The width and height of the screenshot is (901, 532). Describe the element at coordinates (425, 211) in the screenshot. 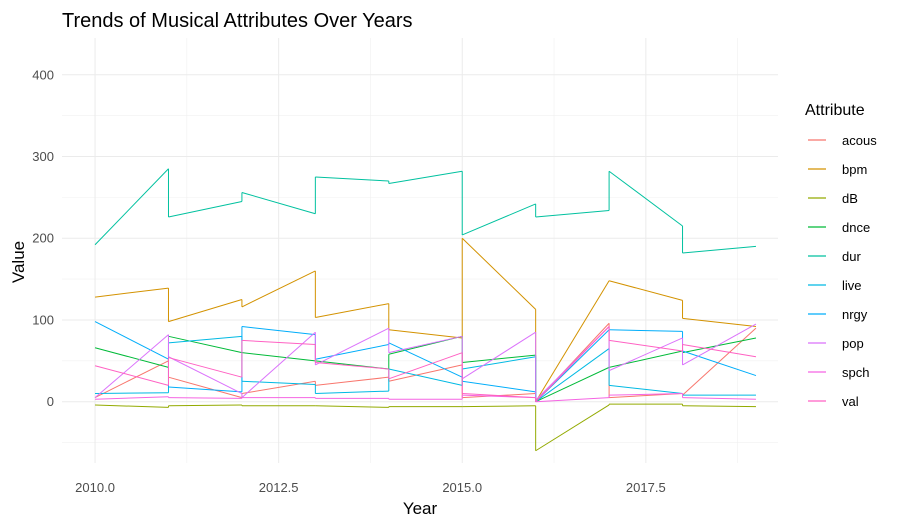

I see `series-dur` at that location.